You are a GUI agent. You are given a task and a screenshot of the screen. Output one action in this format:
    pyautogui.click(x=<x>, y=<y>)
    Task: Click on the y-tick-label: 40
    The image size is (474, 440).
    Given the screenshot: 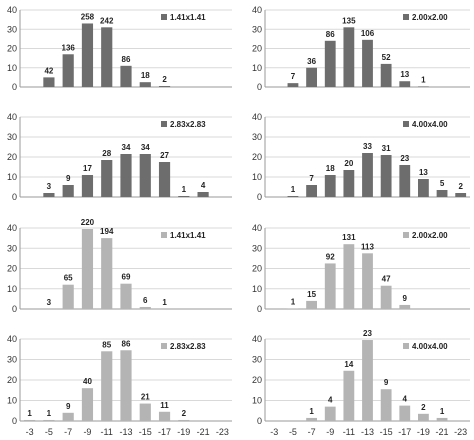 What is the action you would take?
    pyautogui.click(x=257, y=228)
    